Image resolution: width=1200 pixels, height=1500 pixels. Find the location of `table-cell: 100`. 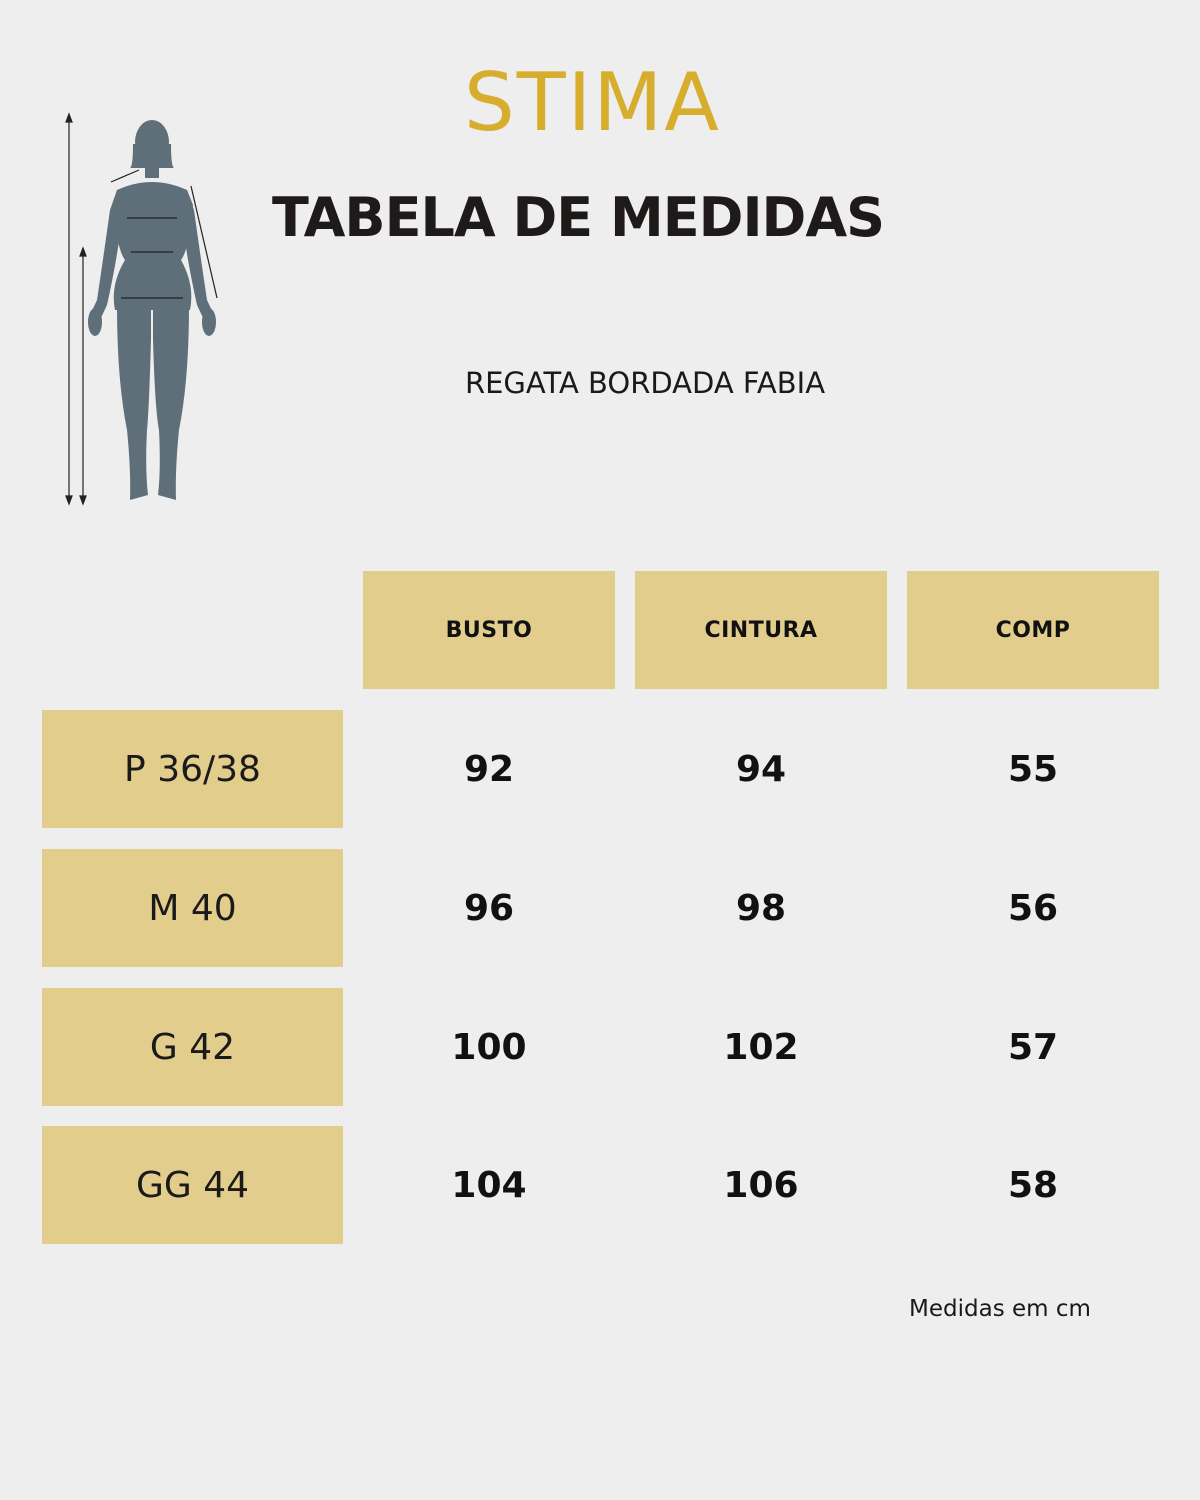

table-cell: 100 is located at coordinates (489, 1047).